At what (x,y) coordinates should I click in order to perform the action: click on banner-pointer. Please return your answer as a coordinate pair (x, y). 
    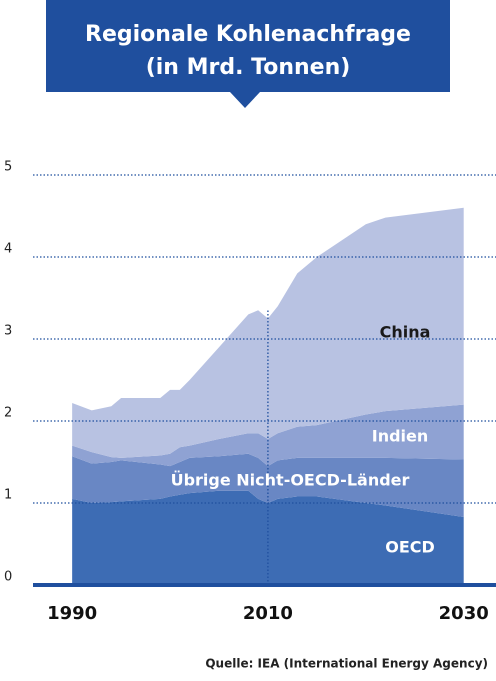
    Looking at the image, I should click on (245, 100).